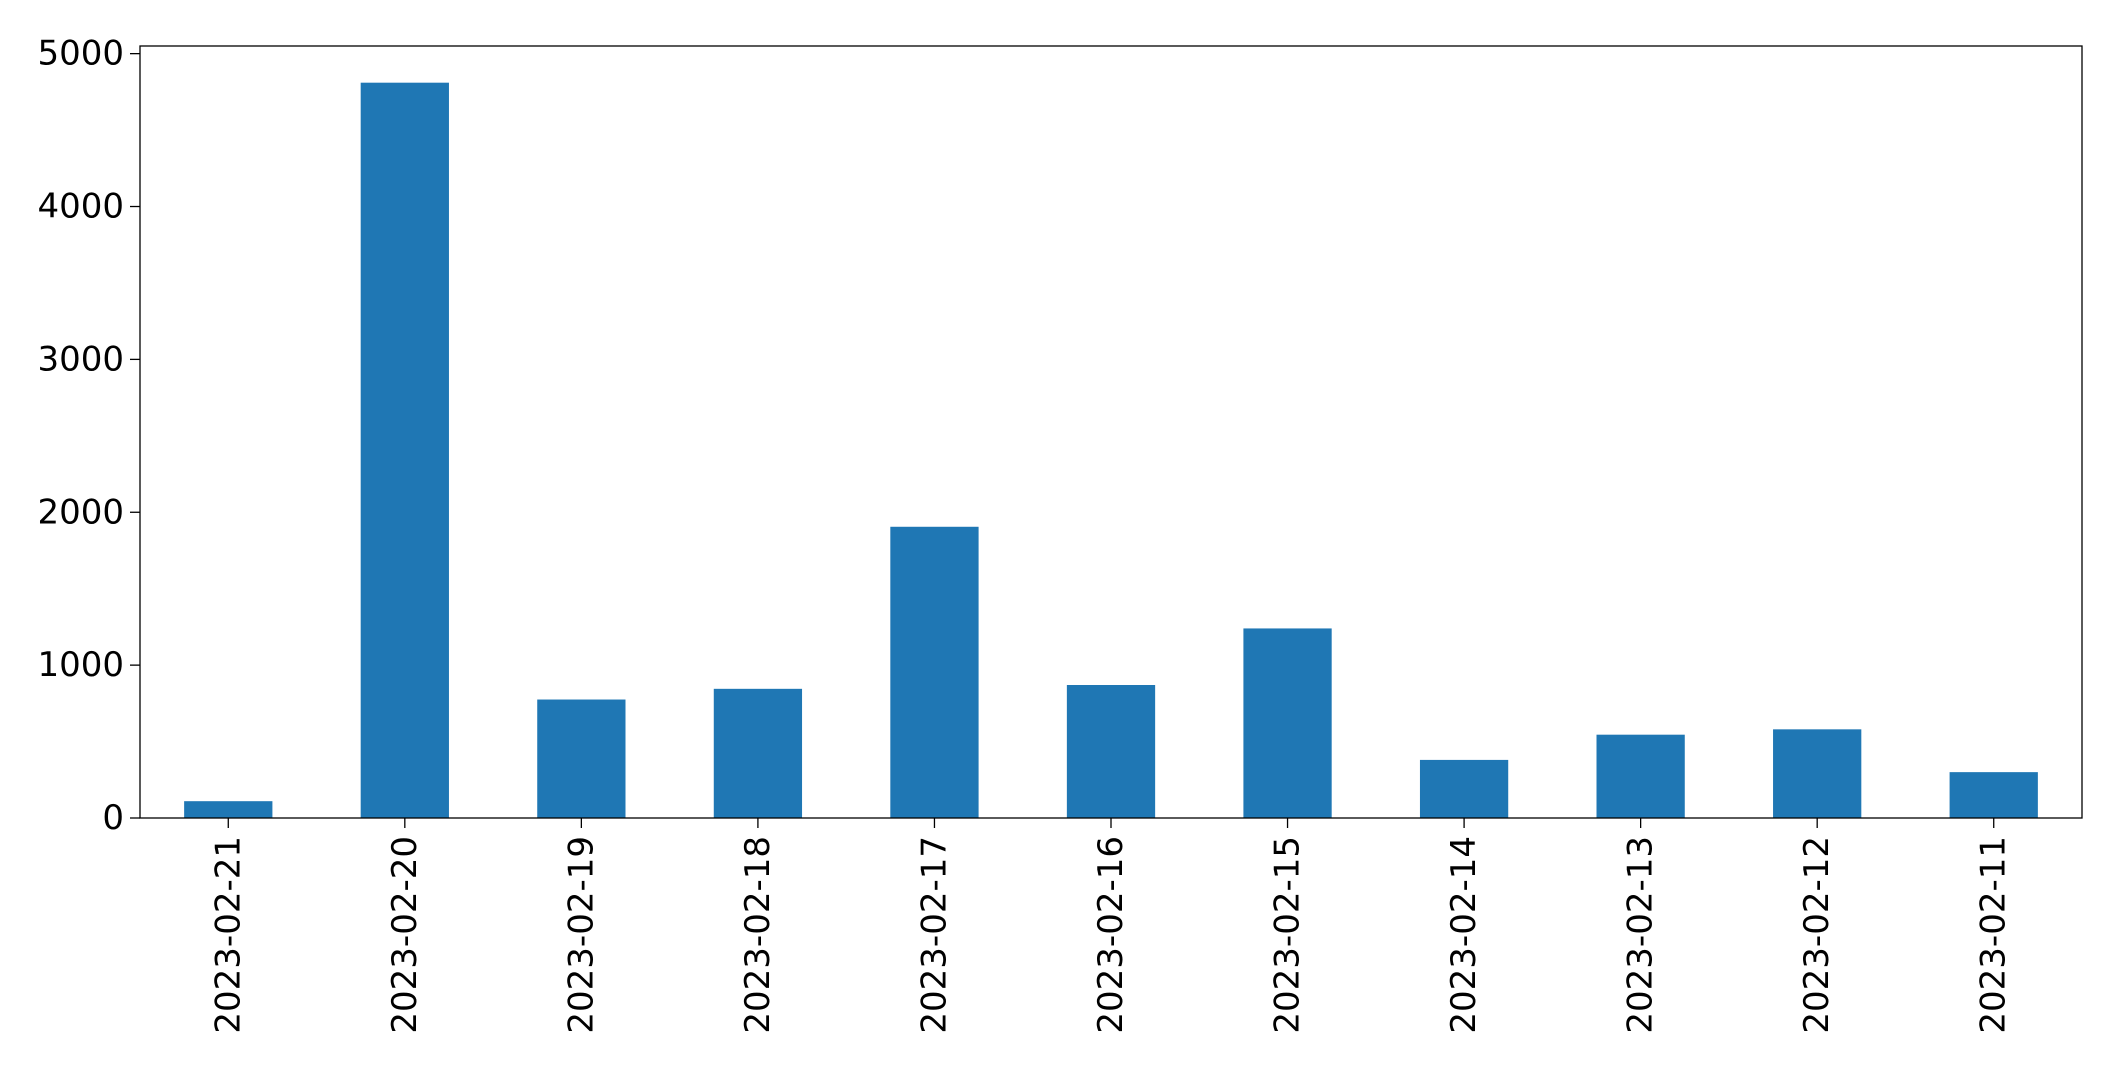  I want to click on x-tick-label: 2023-02-21, so click(228, 935).